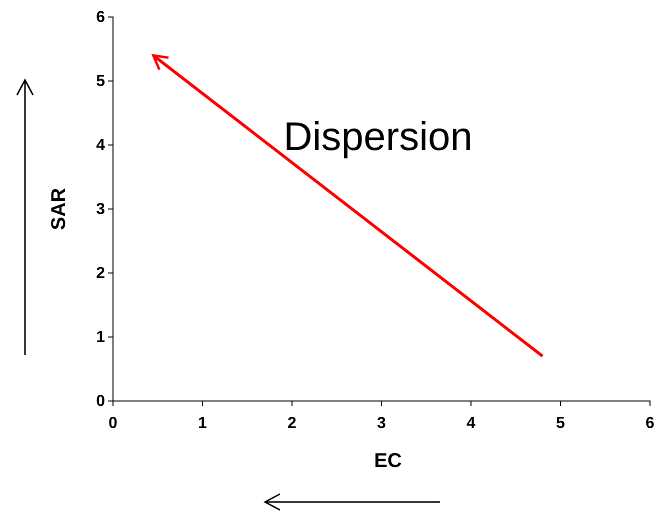  What do you see at coordinates (378, 137) in the screenshot?
I see `annotation: Dispersion` at bounding box center [378, 137].